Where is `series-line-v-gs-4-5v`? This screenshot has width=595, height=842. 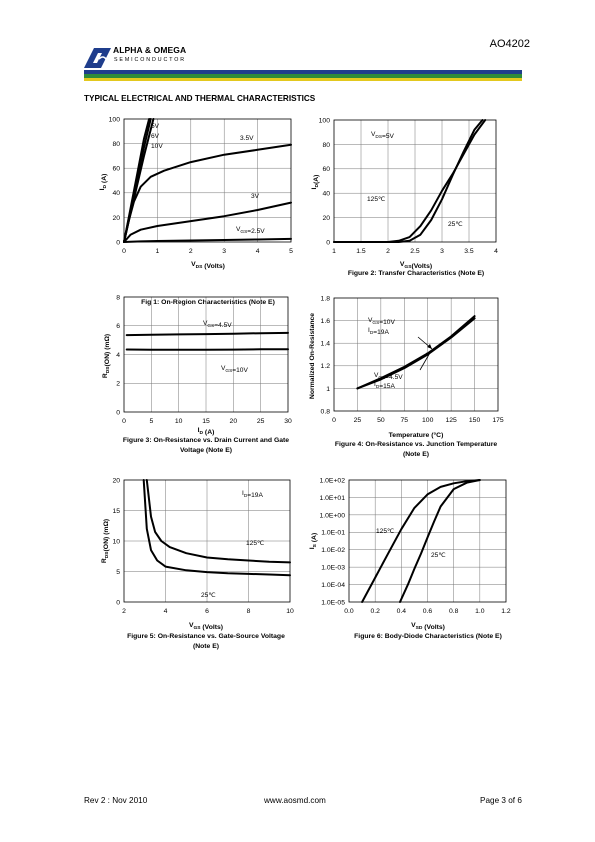 series-line-v-gs-4-5v is located at coordinates (207, 334).